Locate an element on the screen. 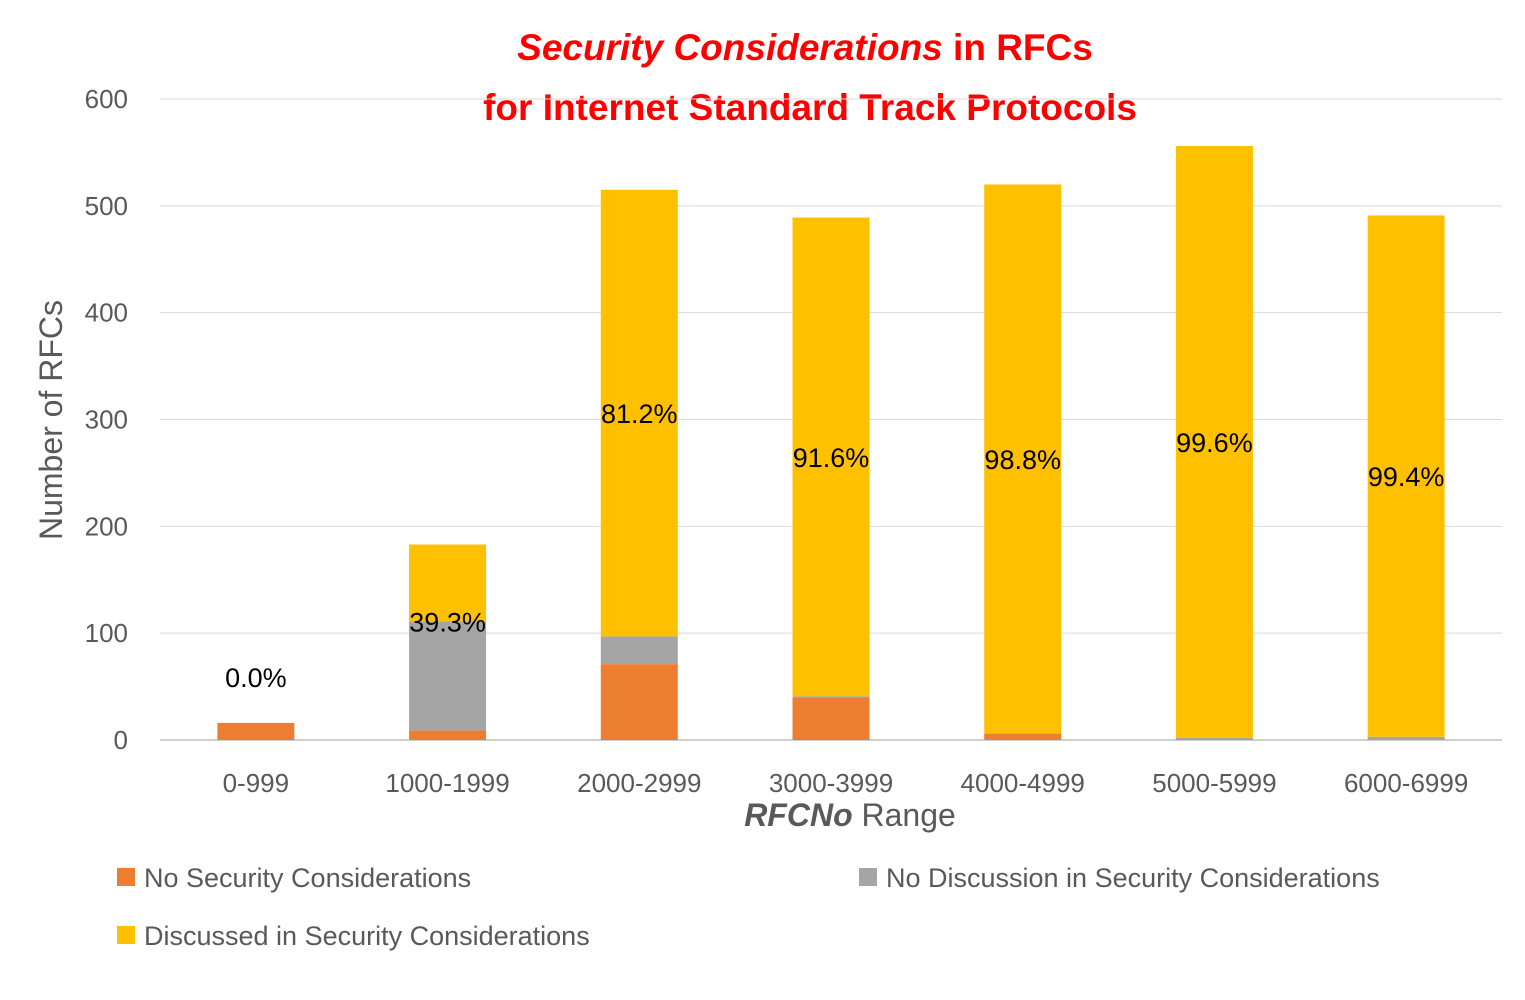 This screenshot has width=1525, height=1000. y-axis-title: Number of RFCs is located at coordinates (51, 420).